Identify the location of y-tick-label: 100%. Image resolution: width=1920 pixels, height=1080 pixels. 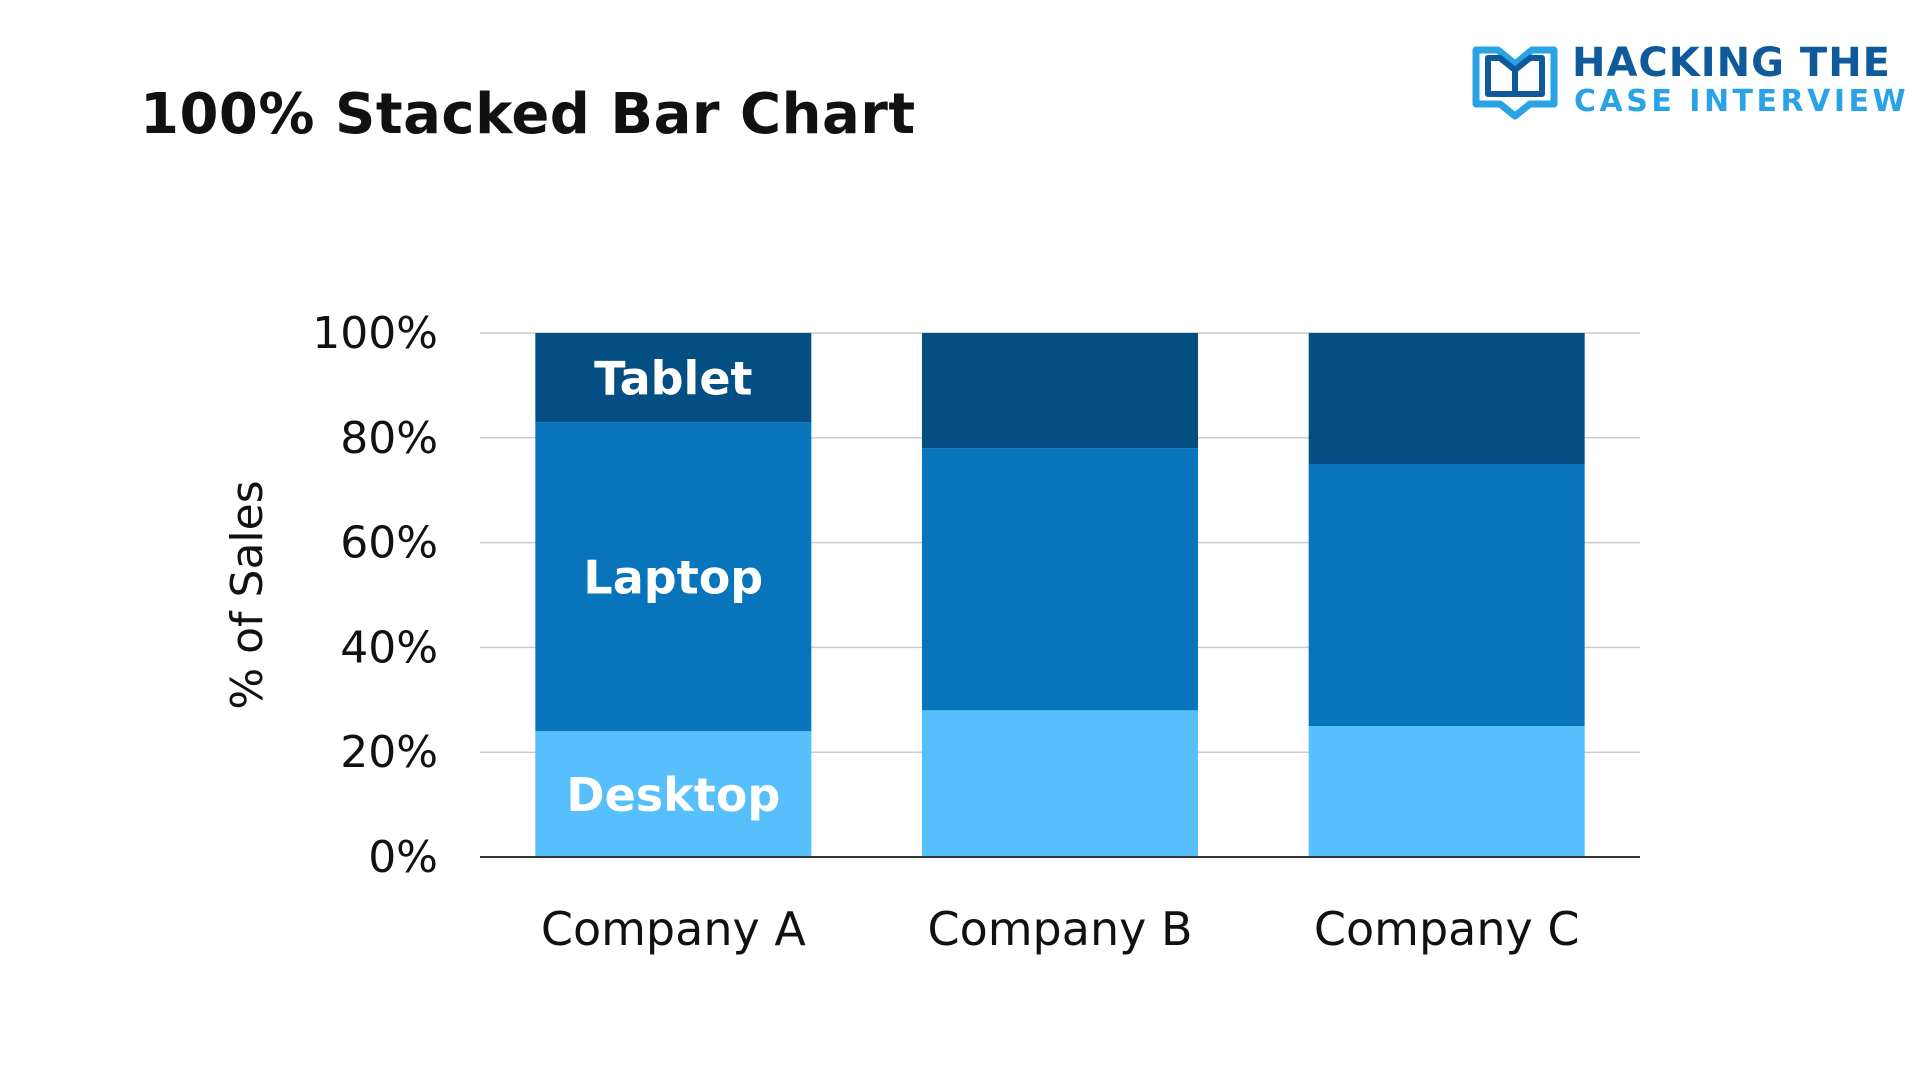
(375, 333).